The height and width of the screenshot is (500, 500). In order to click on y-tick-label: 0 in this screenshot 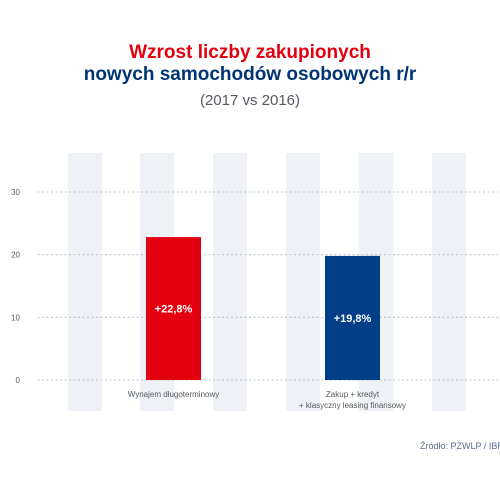, I will do `click(18, 380)`.